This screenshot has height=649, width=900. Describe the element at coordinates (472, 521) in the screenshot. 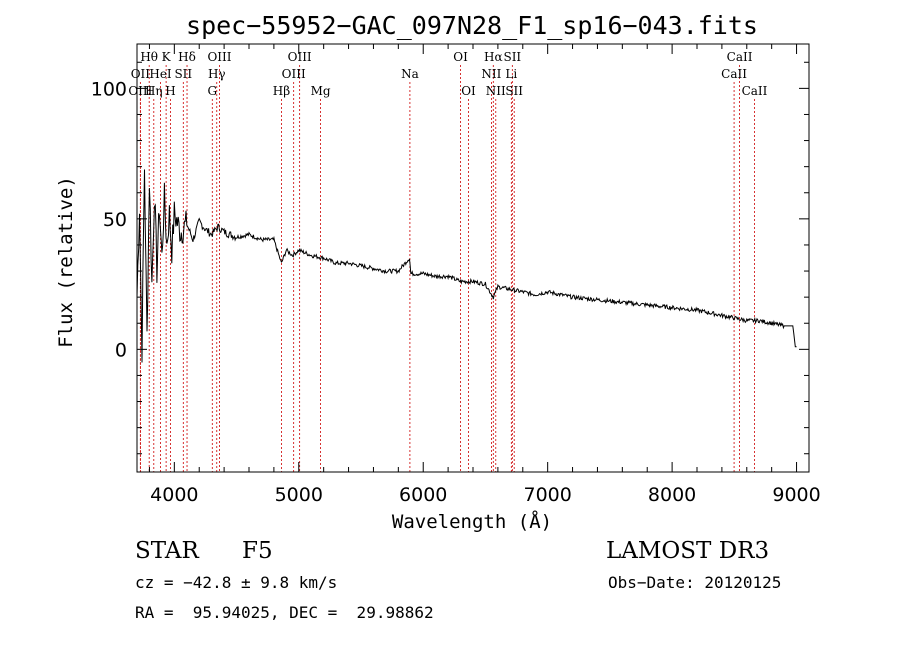

I see `x-axis-label: Wavelength (Å)` at that location.